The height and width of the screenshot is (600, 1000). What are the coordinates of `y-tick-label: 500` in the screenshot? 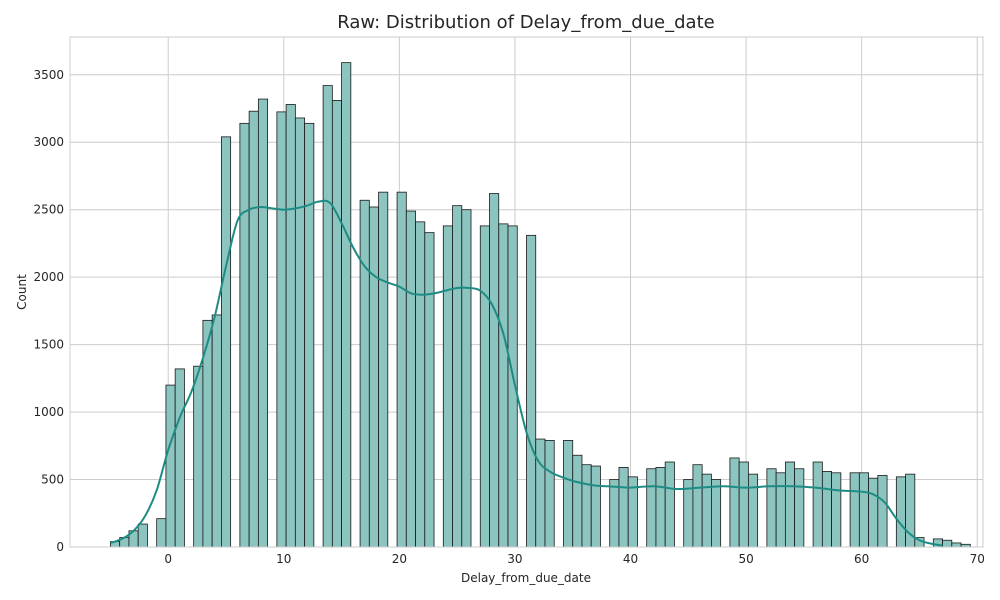 It's located at (52, 480).